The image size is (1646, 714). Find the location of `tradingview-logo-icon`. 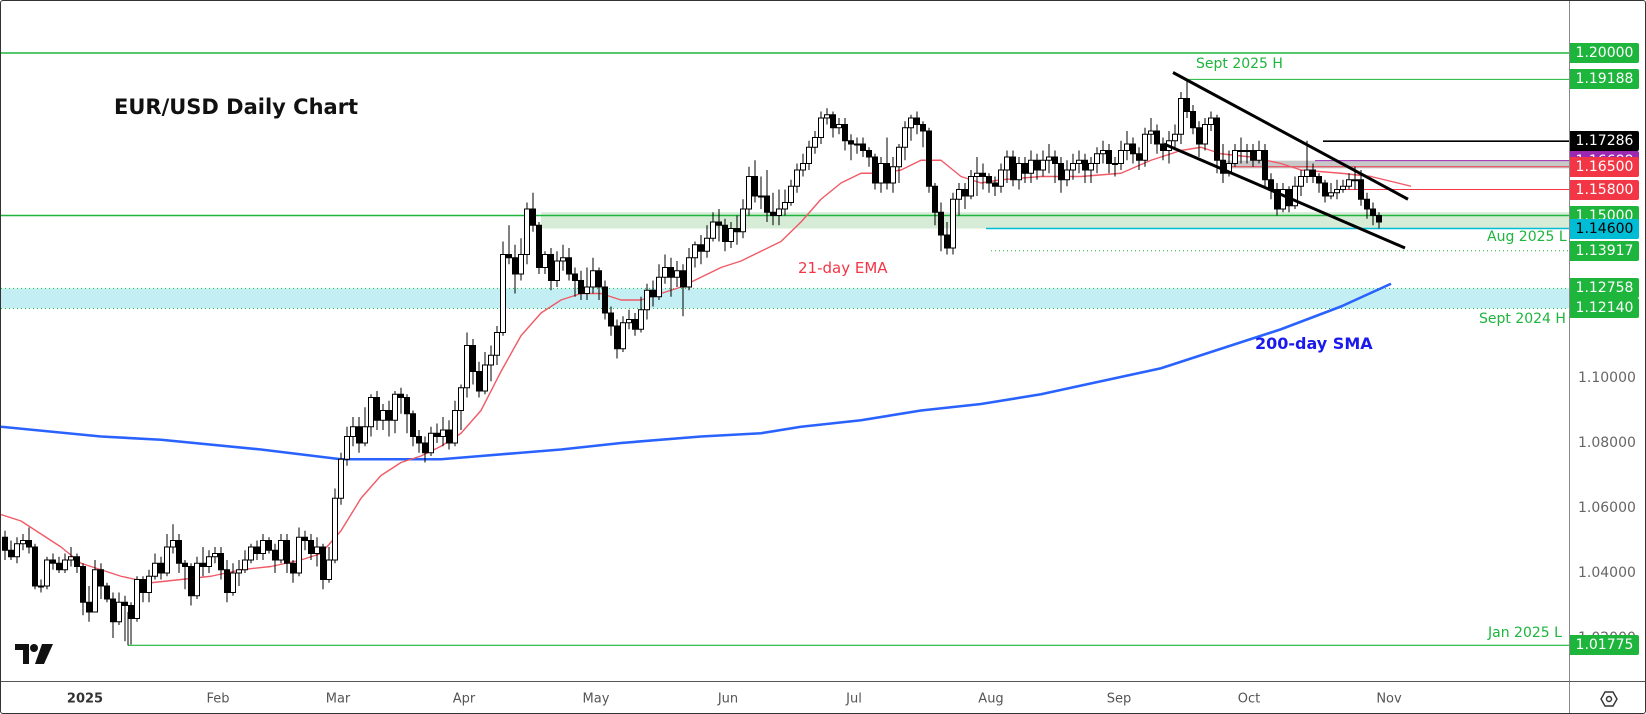

tradingview-logo-icon is located at coordinates (34, 656).